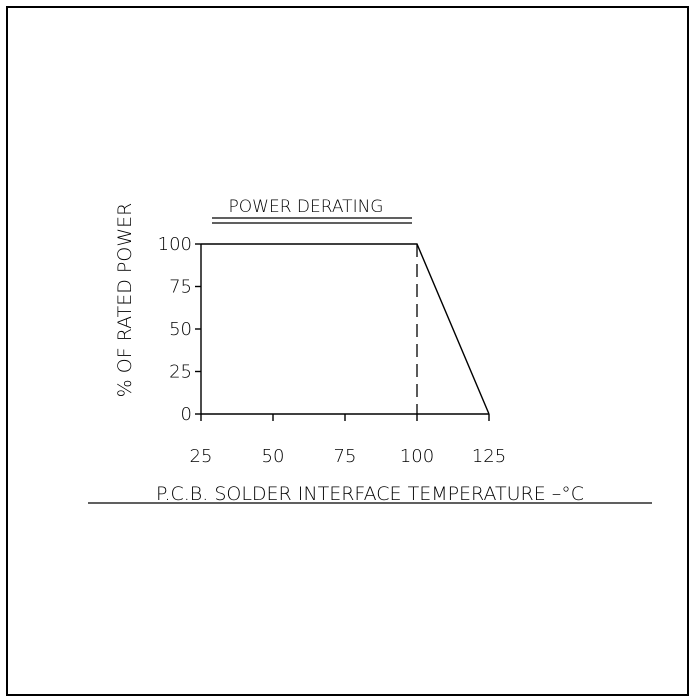  I want to click on x-axis-label: P.C.B. SOLDER INTERFACE TEMPERATURE –°C, so click(370, 494).